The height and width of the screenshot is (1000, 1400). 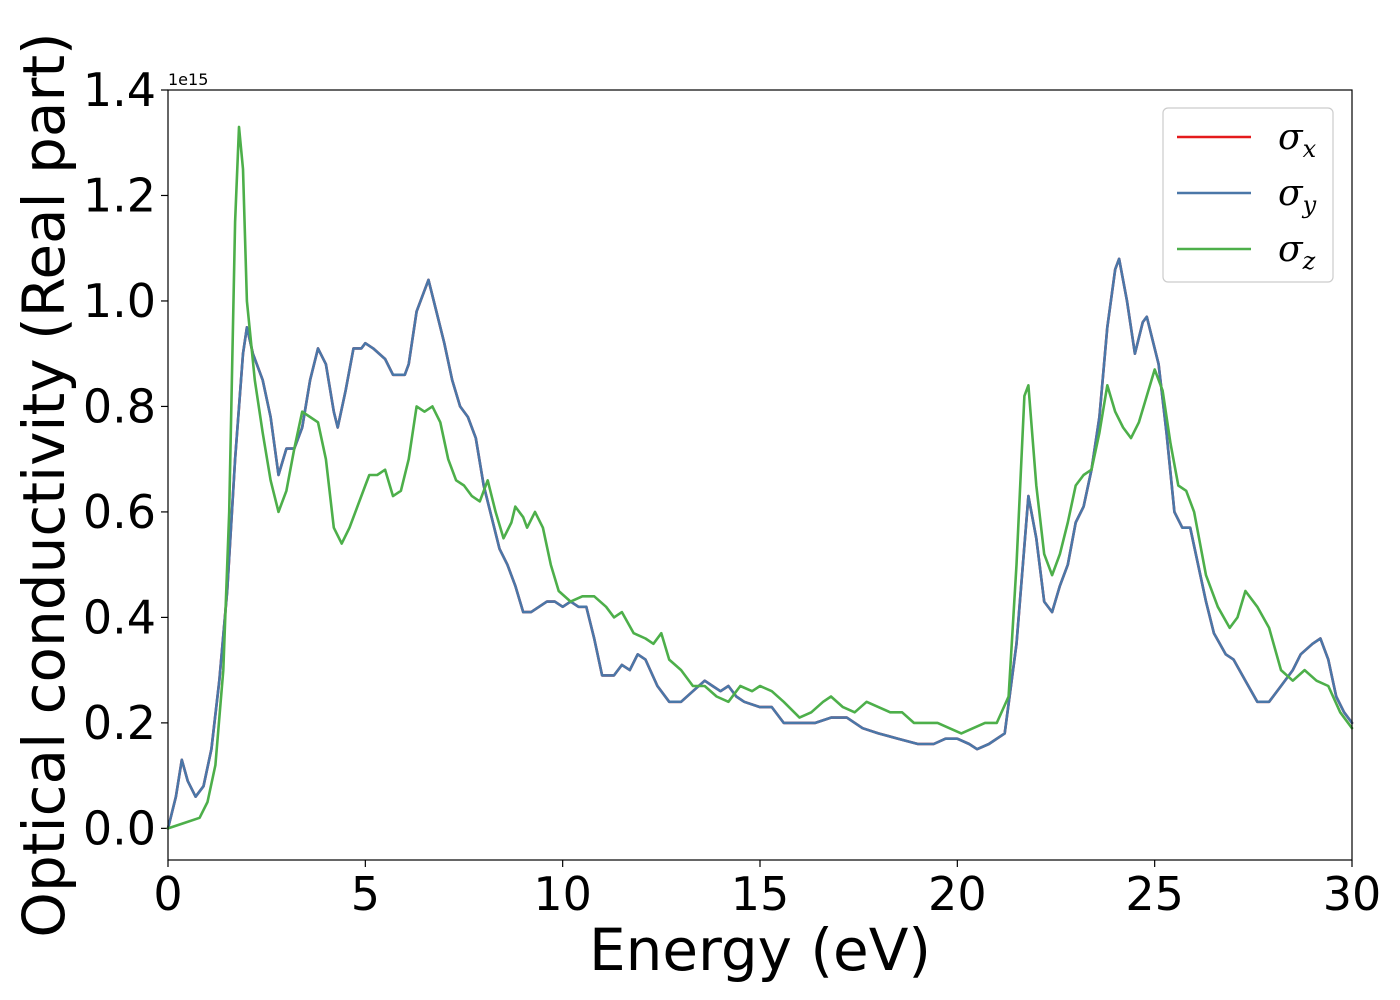 I want to click on y-tick-label: 0.2, so click(x=119, y=723).